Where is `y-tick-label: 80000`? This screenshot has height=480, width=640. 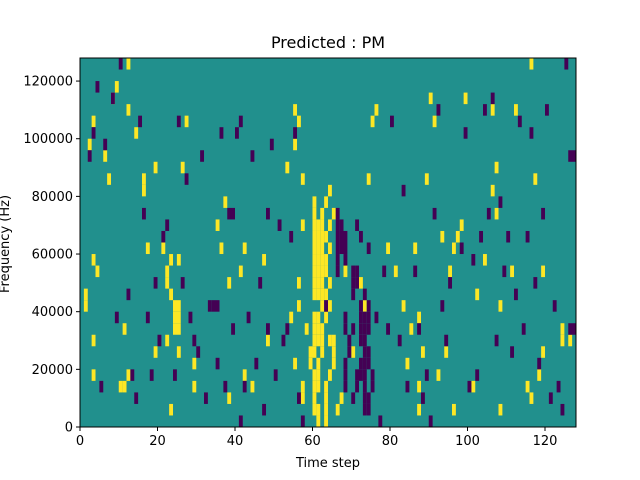
y-tick-label: 80000 is located at coordinates (52, 197).